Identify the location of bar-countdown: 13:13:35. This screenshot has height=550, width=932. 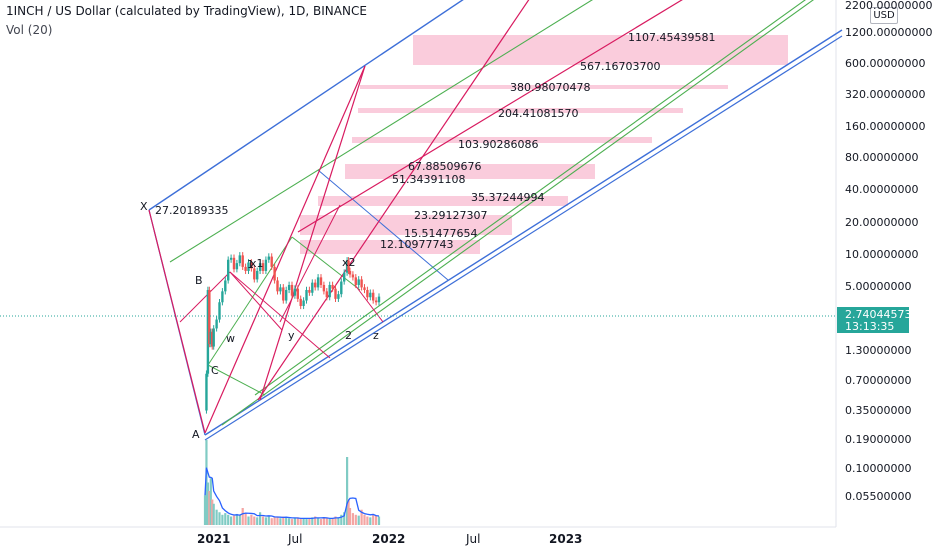
(869, 326).